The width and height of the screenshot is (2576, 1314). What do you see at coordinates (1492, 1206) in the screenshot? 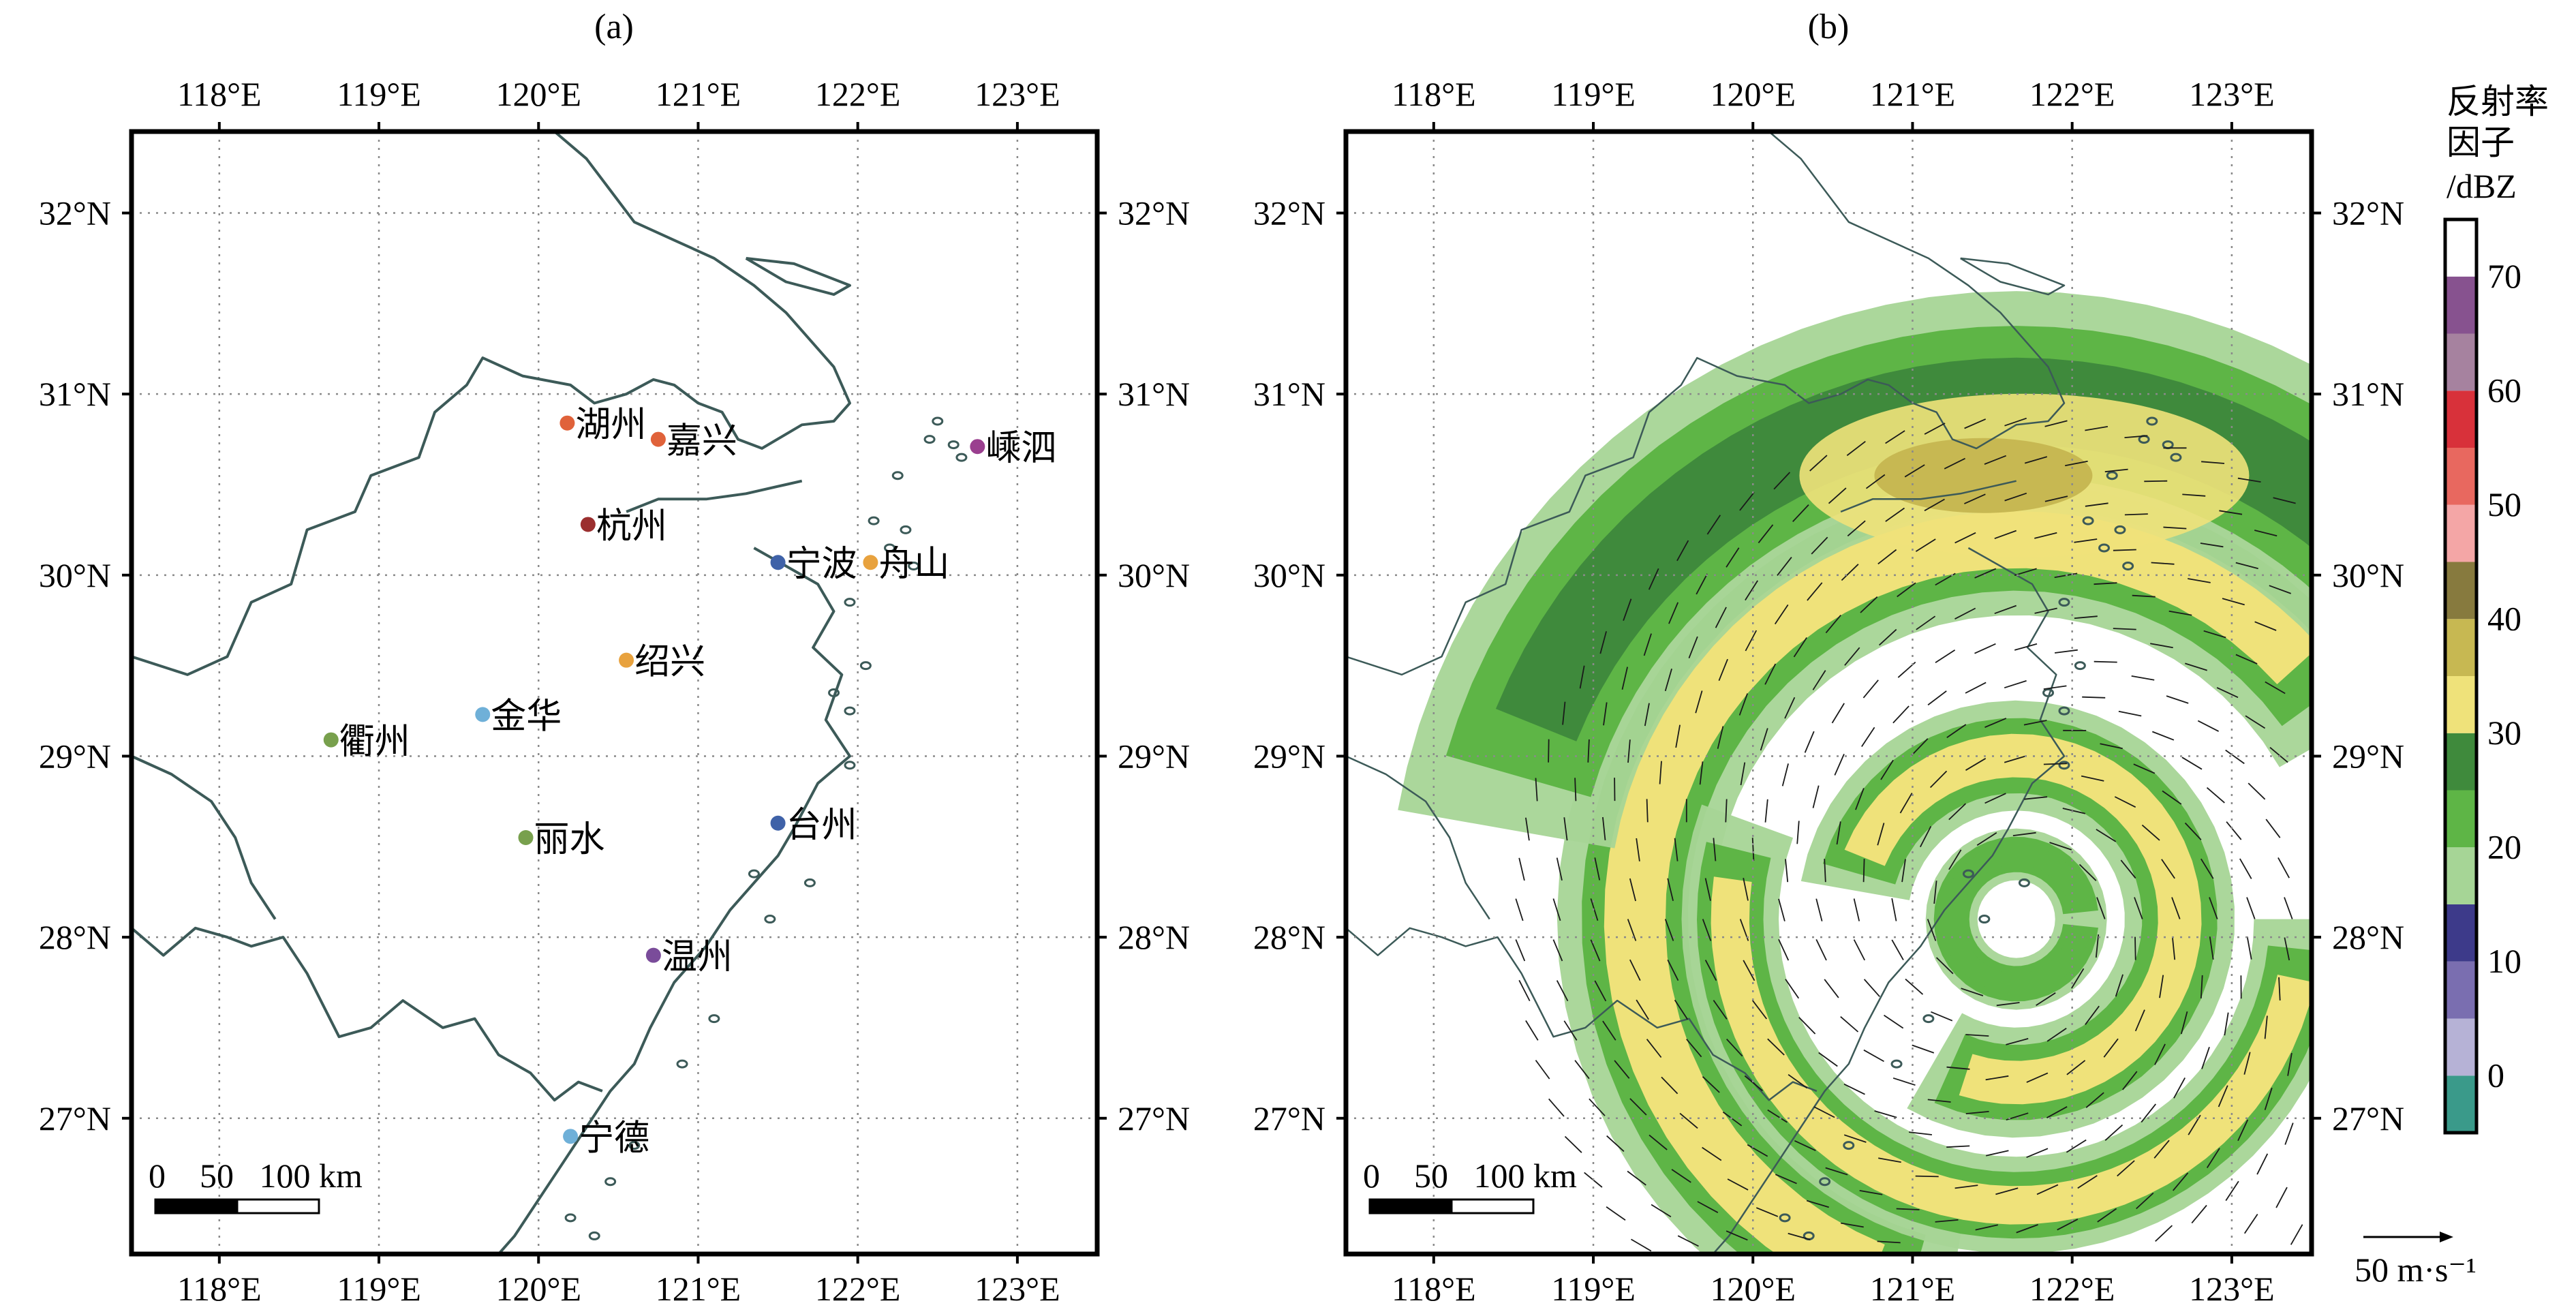
I see `panel-b-scale-white` at bounding box center [1492, 1206].